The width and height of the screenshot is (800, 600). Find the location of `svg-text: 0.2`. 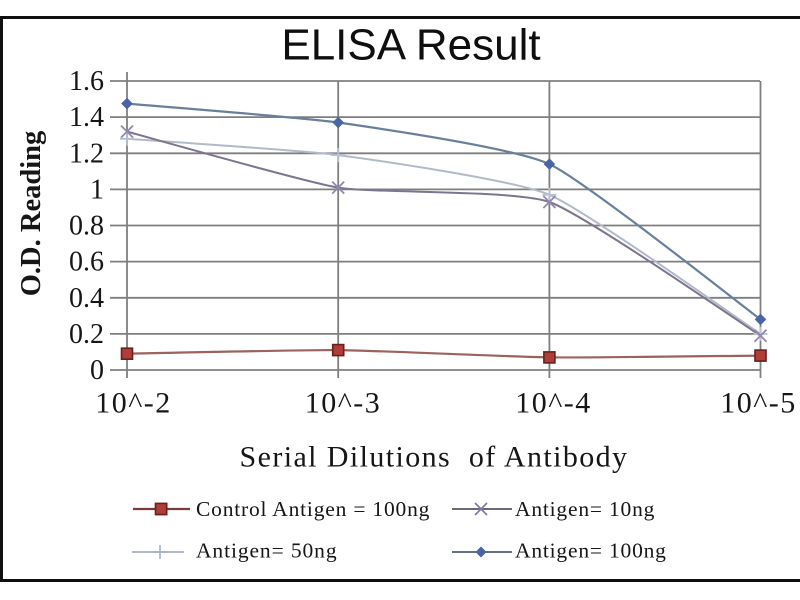

svg-text: 0.2 is located at coordinates (86, 334).